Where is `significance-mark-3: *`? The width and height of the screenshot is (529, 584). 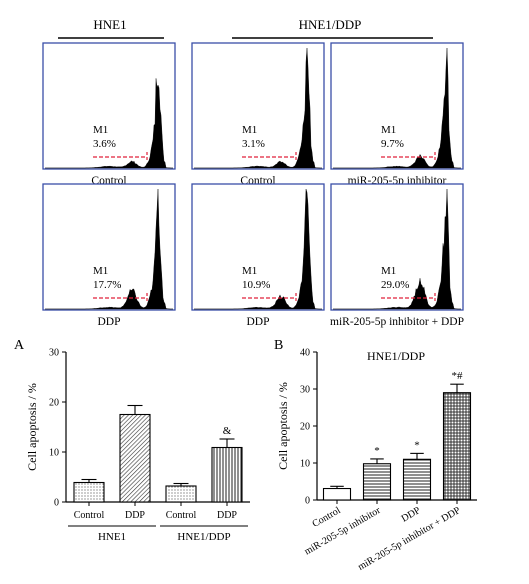 significance-mark-3: * is located at coordinates (417, 445).